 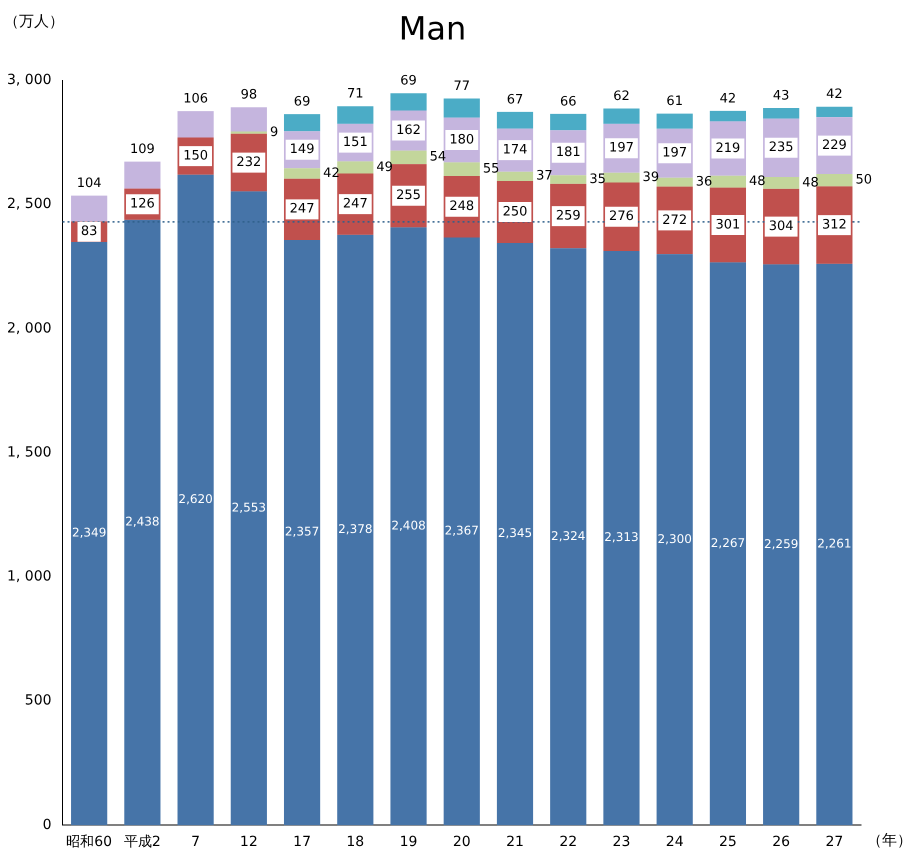 What do you see at coordinates (355, 94) in the screenshot?
I see `data-label: 71` at bounding box center [355, 94].